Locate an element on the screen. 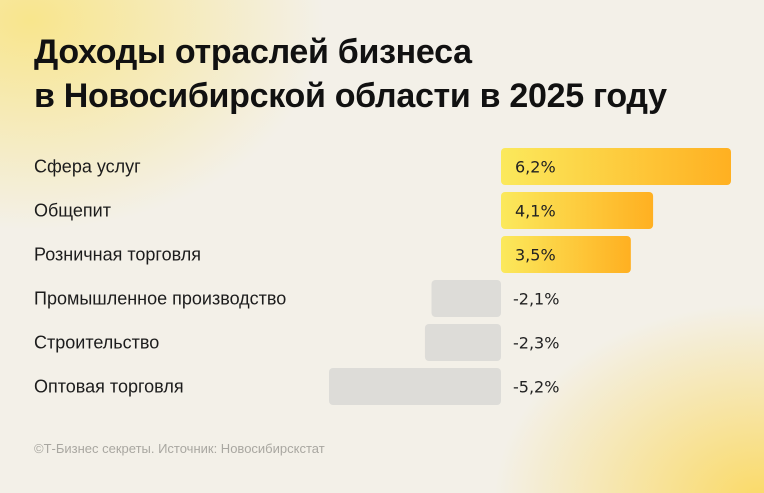  value-label: -5,2% is located at coordinates (536, 387).